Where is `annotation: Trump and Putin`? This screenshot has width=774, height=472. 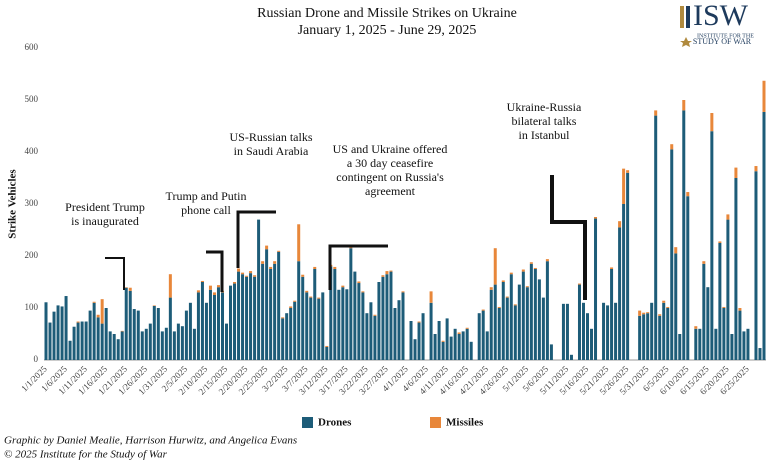
annotation: Trump and Putin is located at coordinates (206, 196).